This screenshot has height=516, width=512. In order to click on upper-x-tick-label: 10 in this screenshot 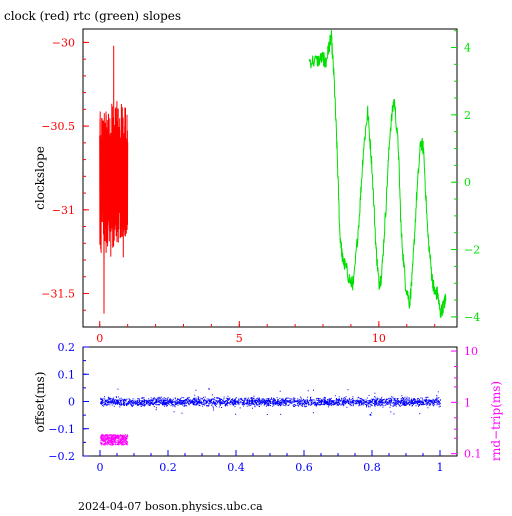, I will do `click(379, 338)`.